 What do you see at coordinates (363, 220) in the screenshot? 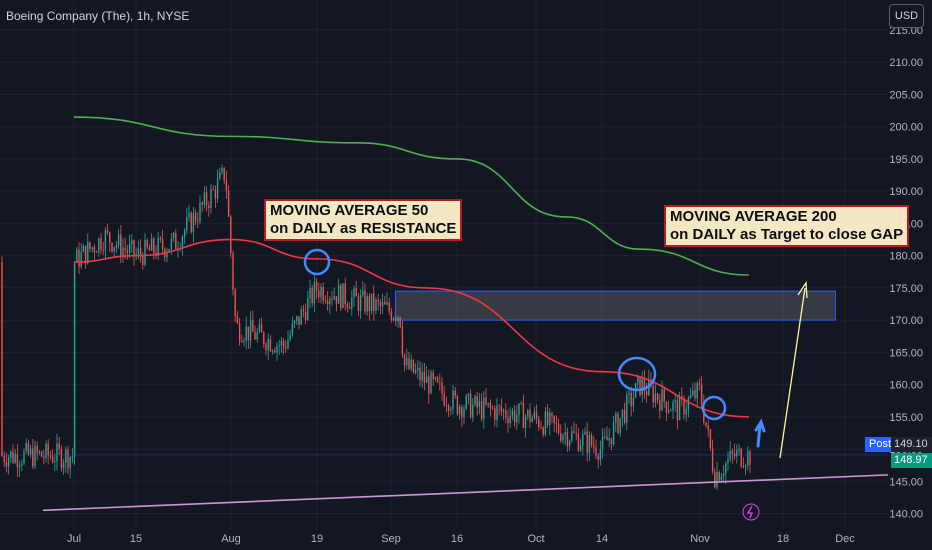
I see `ma50-annotation: MOVING AVERAGE 50 on DAILY as RESISTANCE` at bounding box center [363, 220].